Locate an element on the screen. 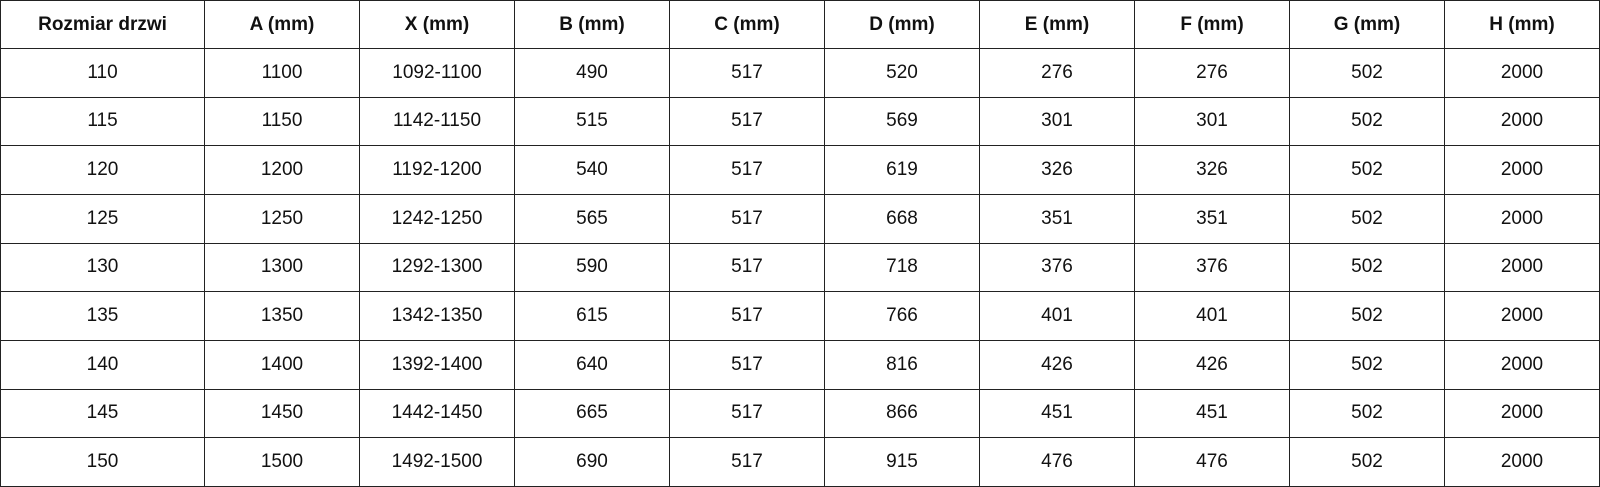 Image resolution: width=1600 pixels, height=487 pixels. table-cell: 1242-1250 is located at coordinates (437, 218).